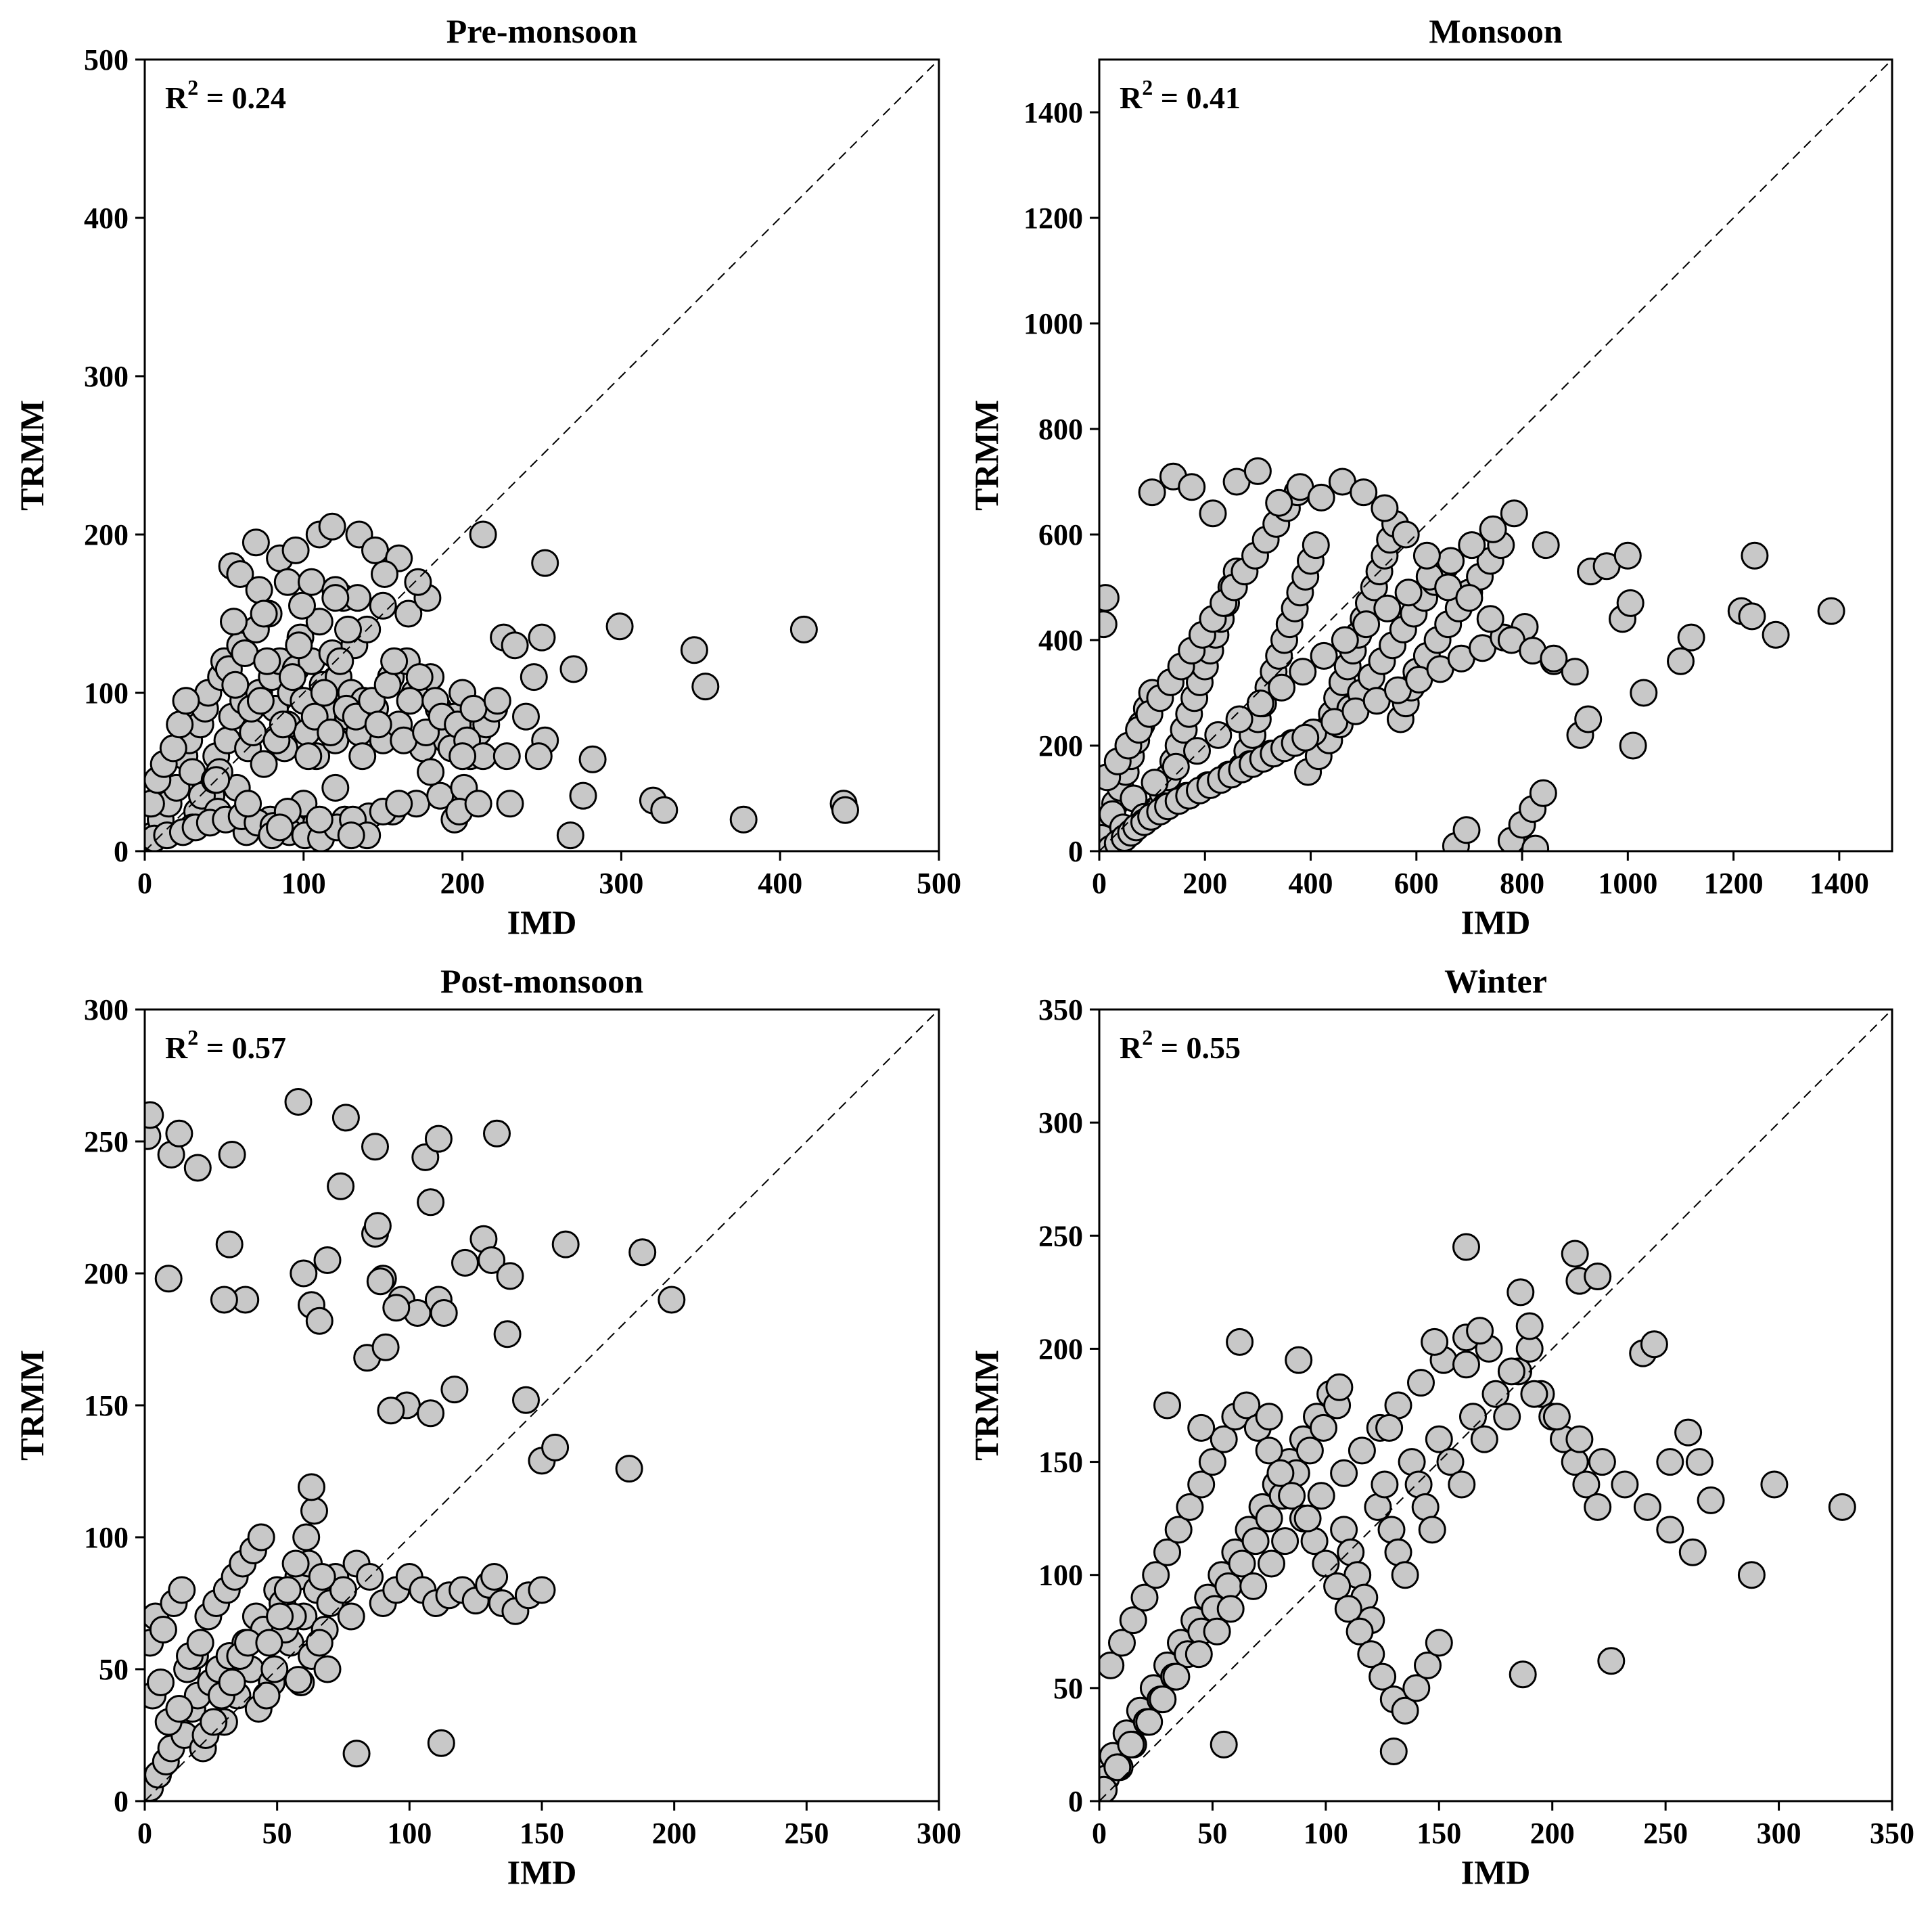  What do you see at coordinates (1131, 98) in the screenshot?
I see `monsoon-r2-letter: R` at bounding box center [1131, 98].